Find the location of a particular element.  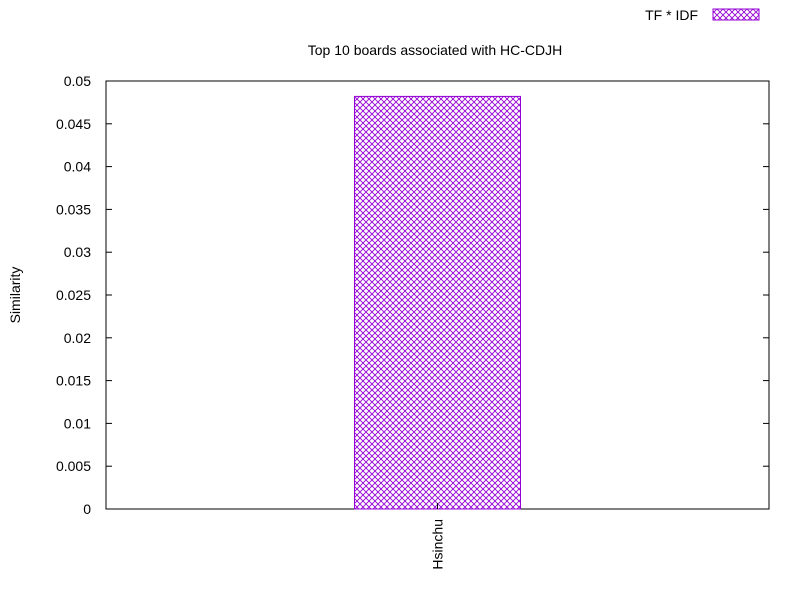

legend-swatch is located at coordinates (736, 14).